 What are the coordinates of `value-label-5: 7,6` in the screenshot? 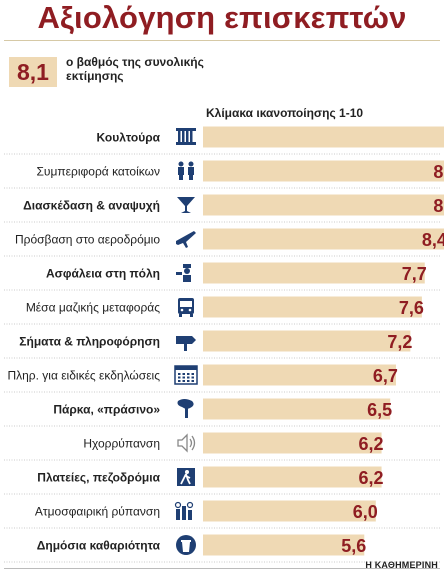 It's located at (411, 308).